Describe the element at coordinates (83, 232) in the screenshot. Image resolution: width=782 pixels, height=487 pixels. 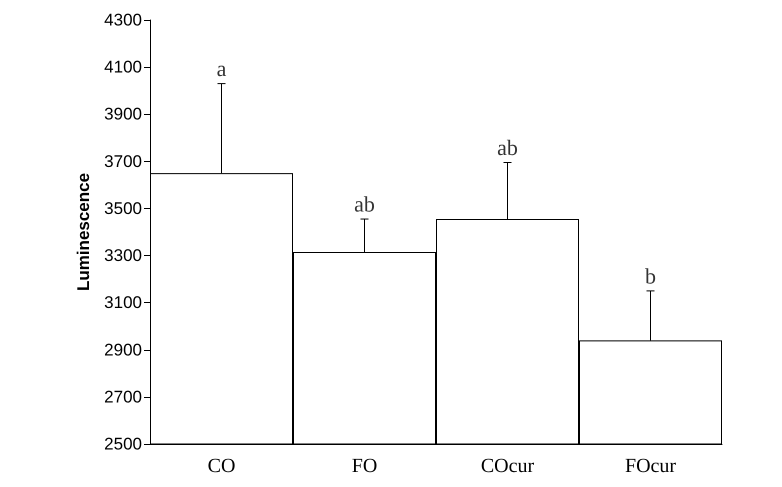
I see `y-axis-title: Luminescence` at that location.